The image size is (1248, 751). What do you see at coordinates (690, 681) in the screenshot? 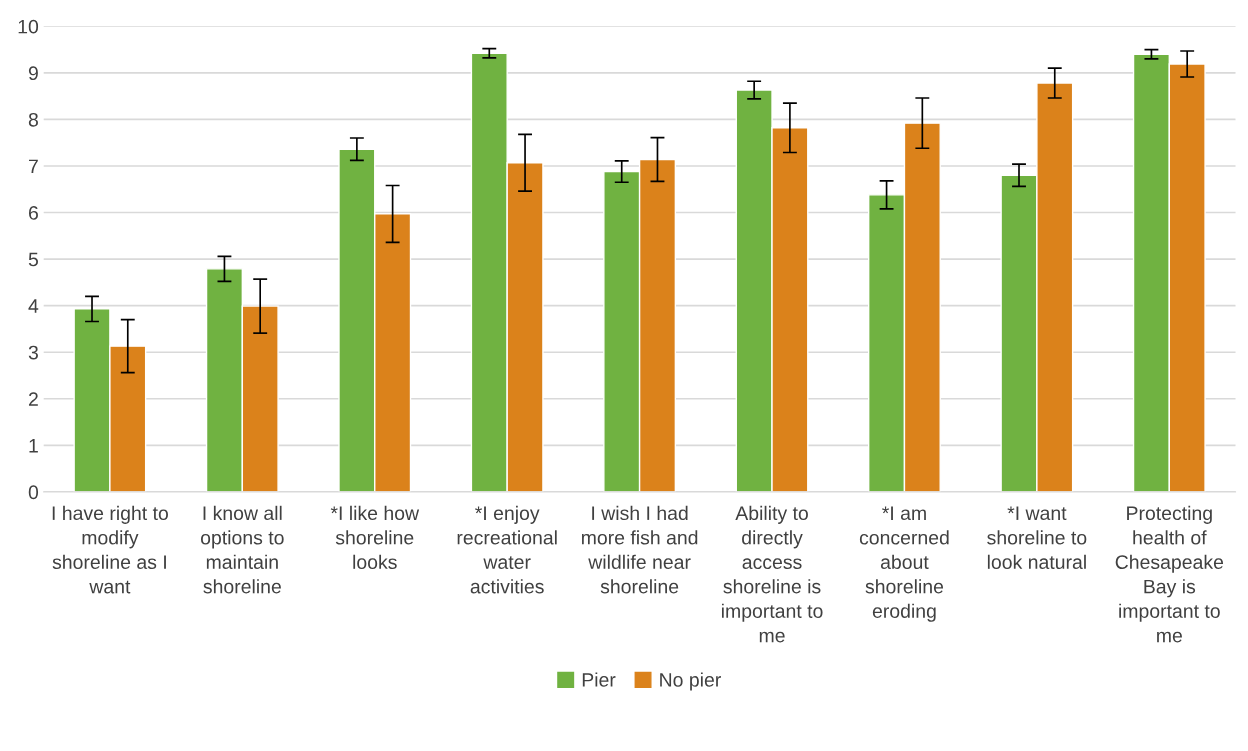
I see `legend-label: No pier` at bounding box center [690, 681].